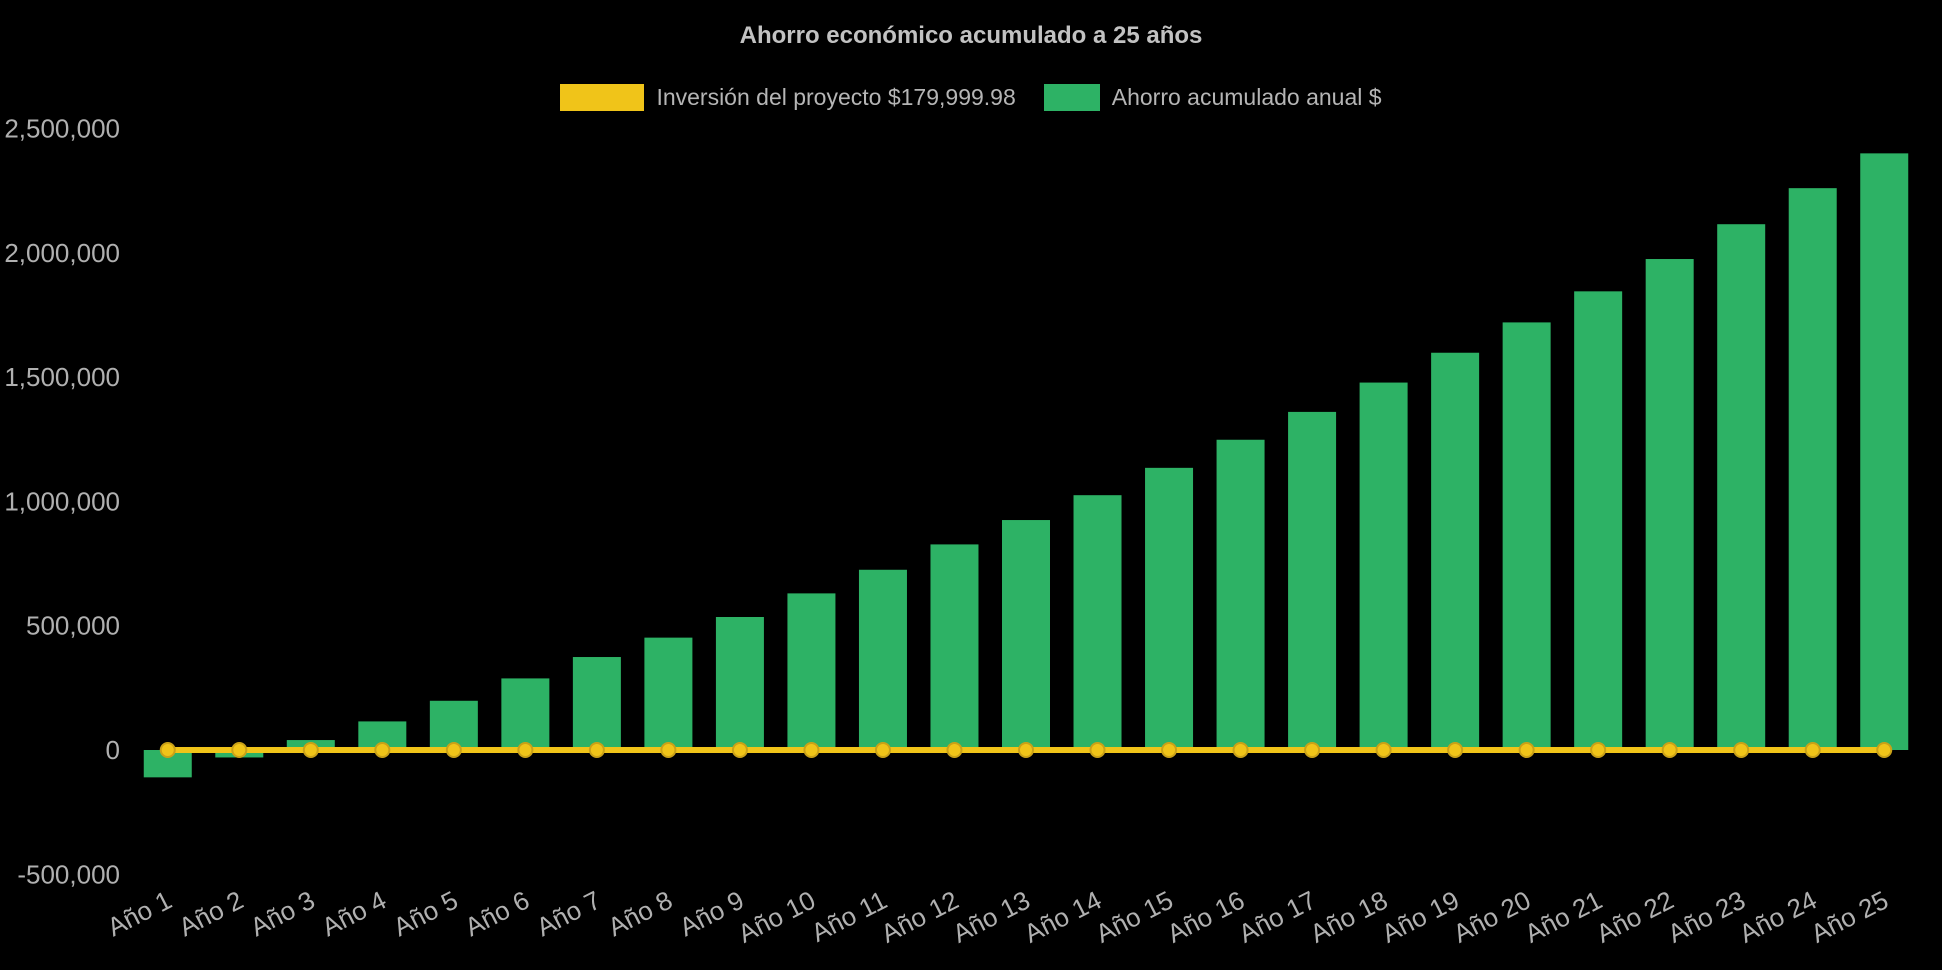 The image size is (1942, 970). I want to click on x-tick-label: Año 25, so click(1849, 917).